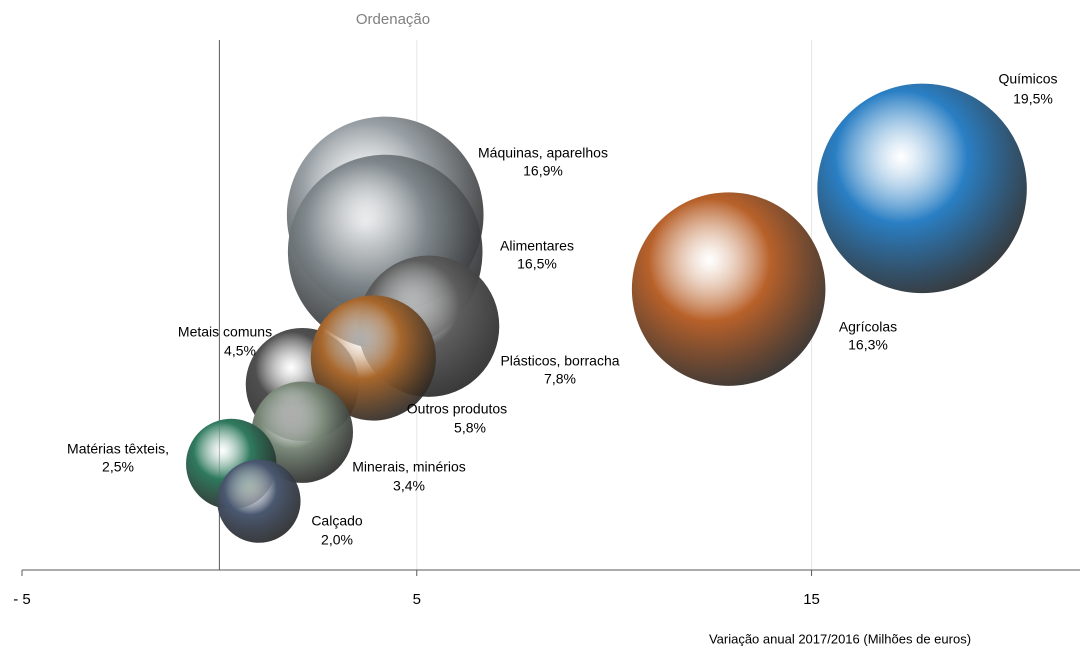  What do you see at coordinates (393, 19) in the screenshot?
I see `chart-title: Ordenação` at bounding box center [393, 19].